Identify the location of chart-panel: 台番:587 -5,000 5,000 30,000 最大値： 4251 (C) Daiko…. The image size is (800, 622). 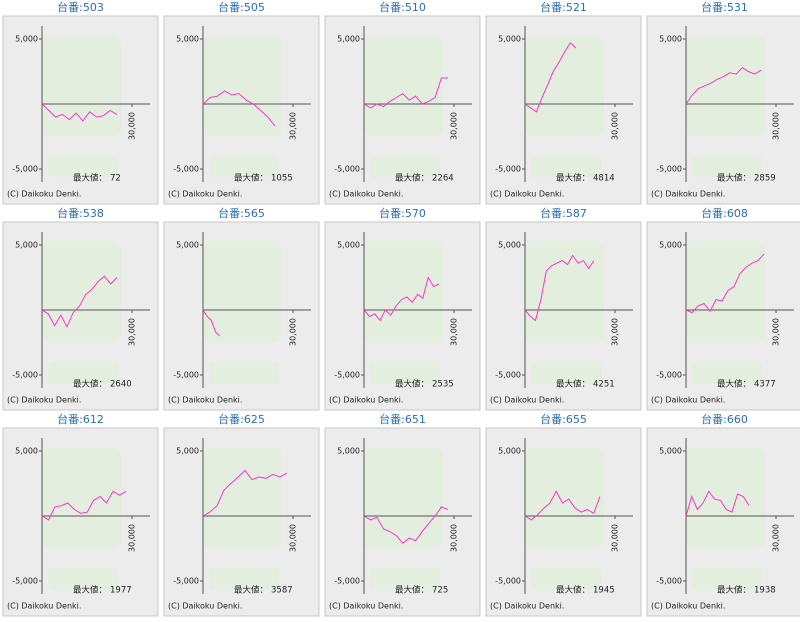
(563, 308).